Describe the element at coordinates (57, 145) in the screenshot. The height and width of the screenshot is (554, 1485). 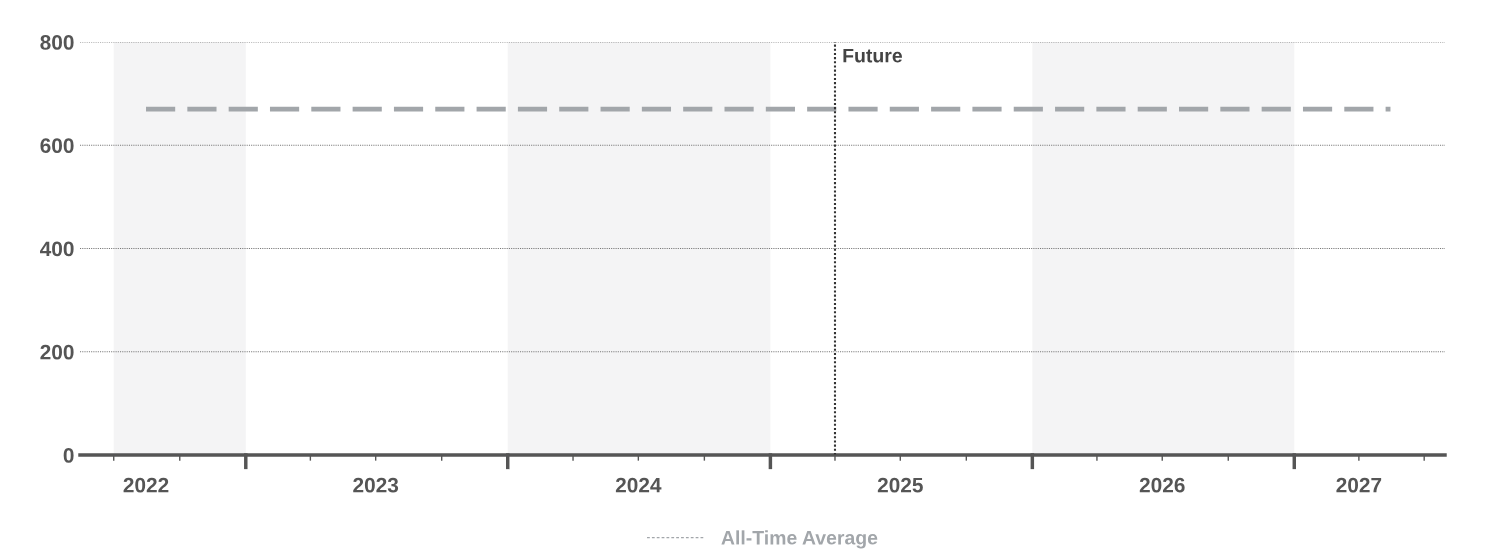
I see `y-tick-label: 600` at that location.